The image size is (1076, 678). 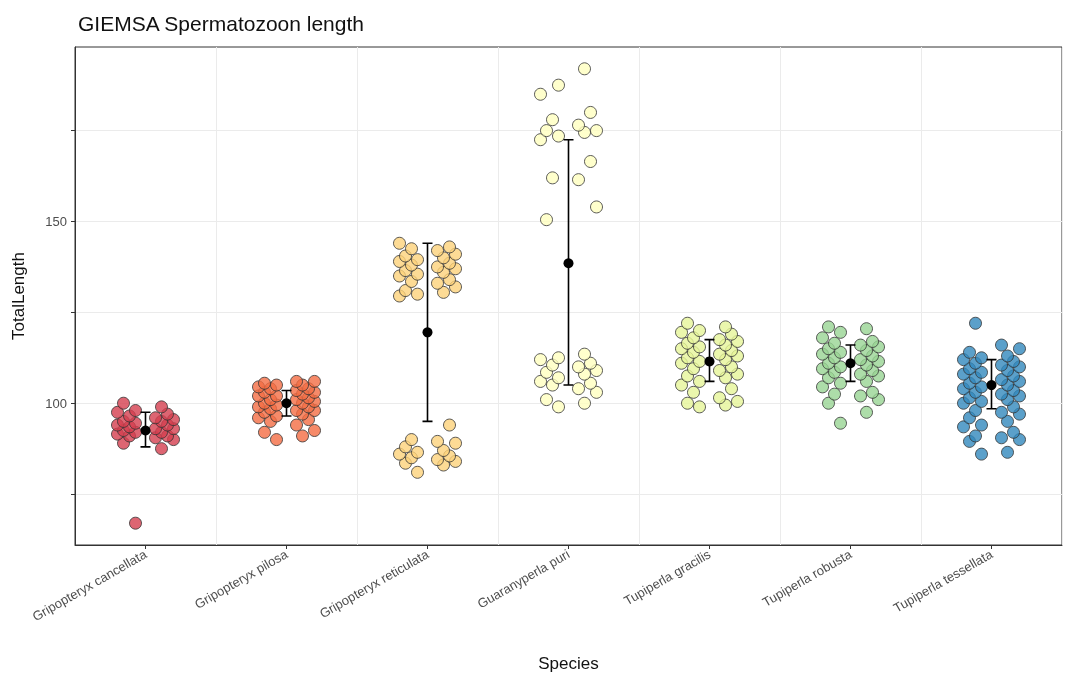 What do you see at coordinates (56, 221) in the screenshot?
I see `y-tick-label: 150` at bounding box center [56, 221].